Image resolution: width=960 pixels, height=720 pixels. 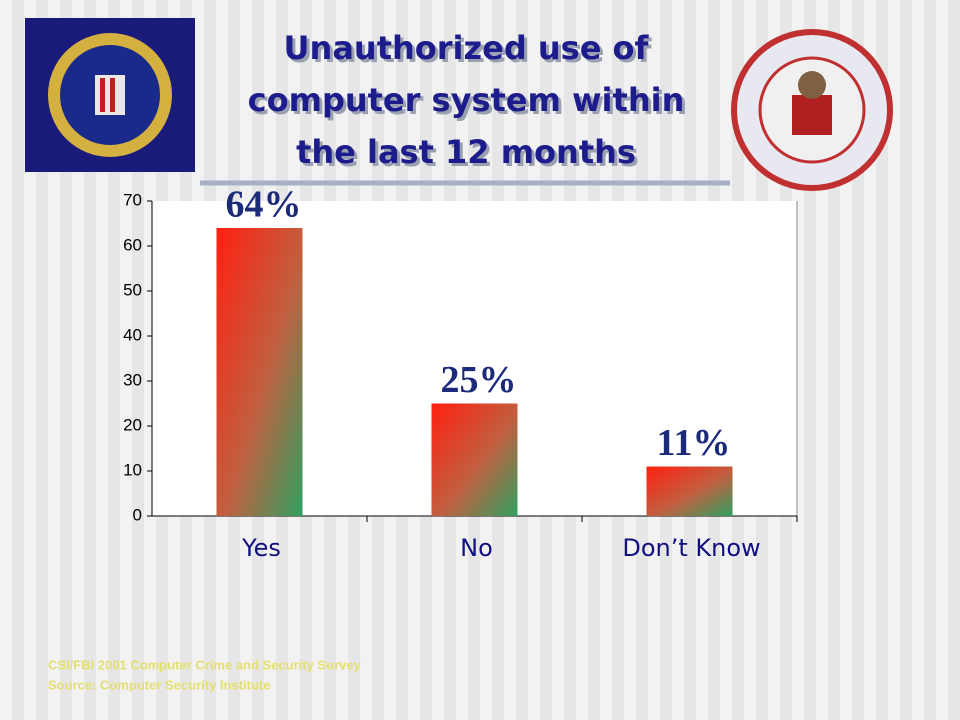 I want to click on y-tick-label: 10, so click(x=132, y=469).